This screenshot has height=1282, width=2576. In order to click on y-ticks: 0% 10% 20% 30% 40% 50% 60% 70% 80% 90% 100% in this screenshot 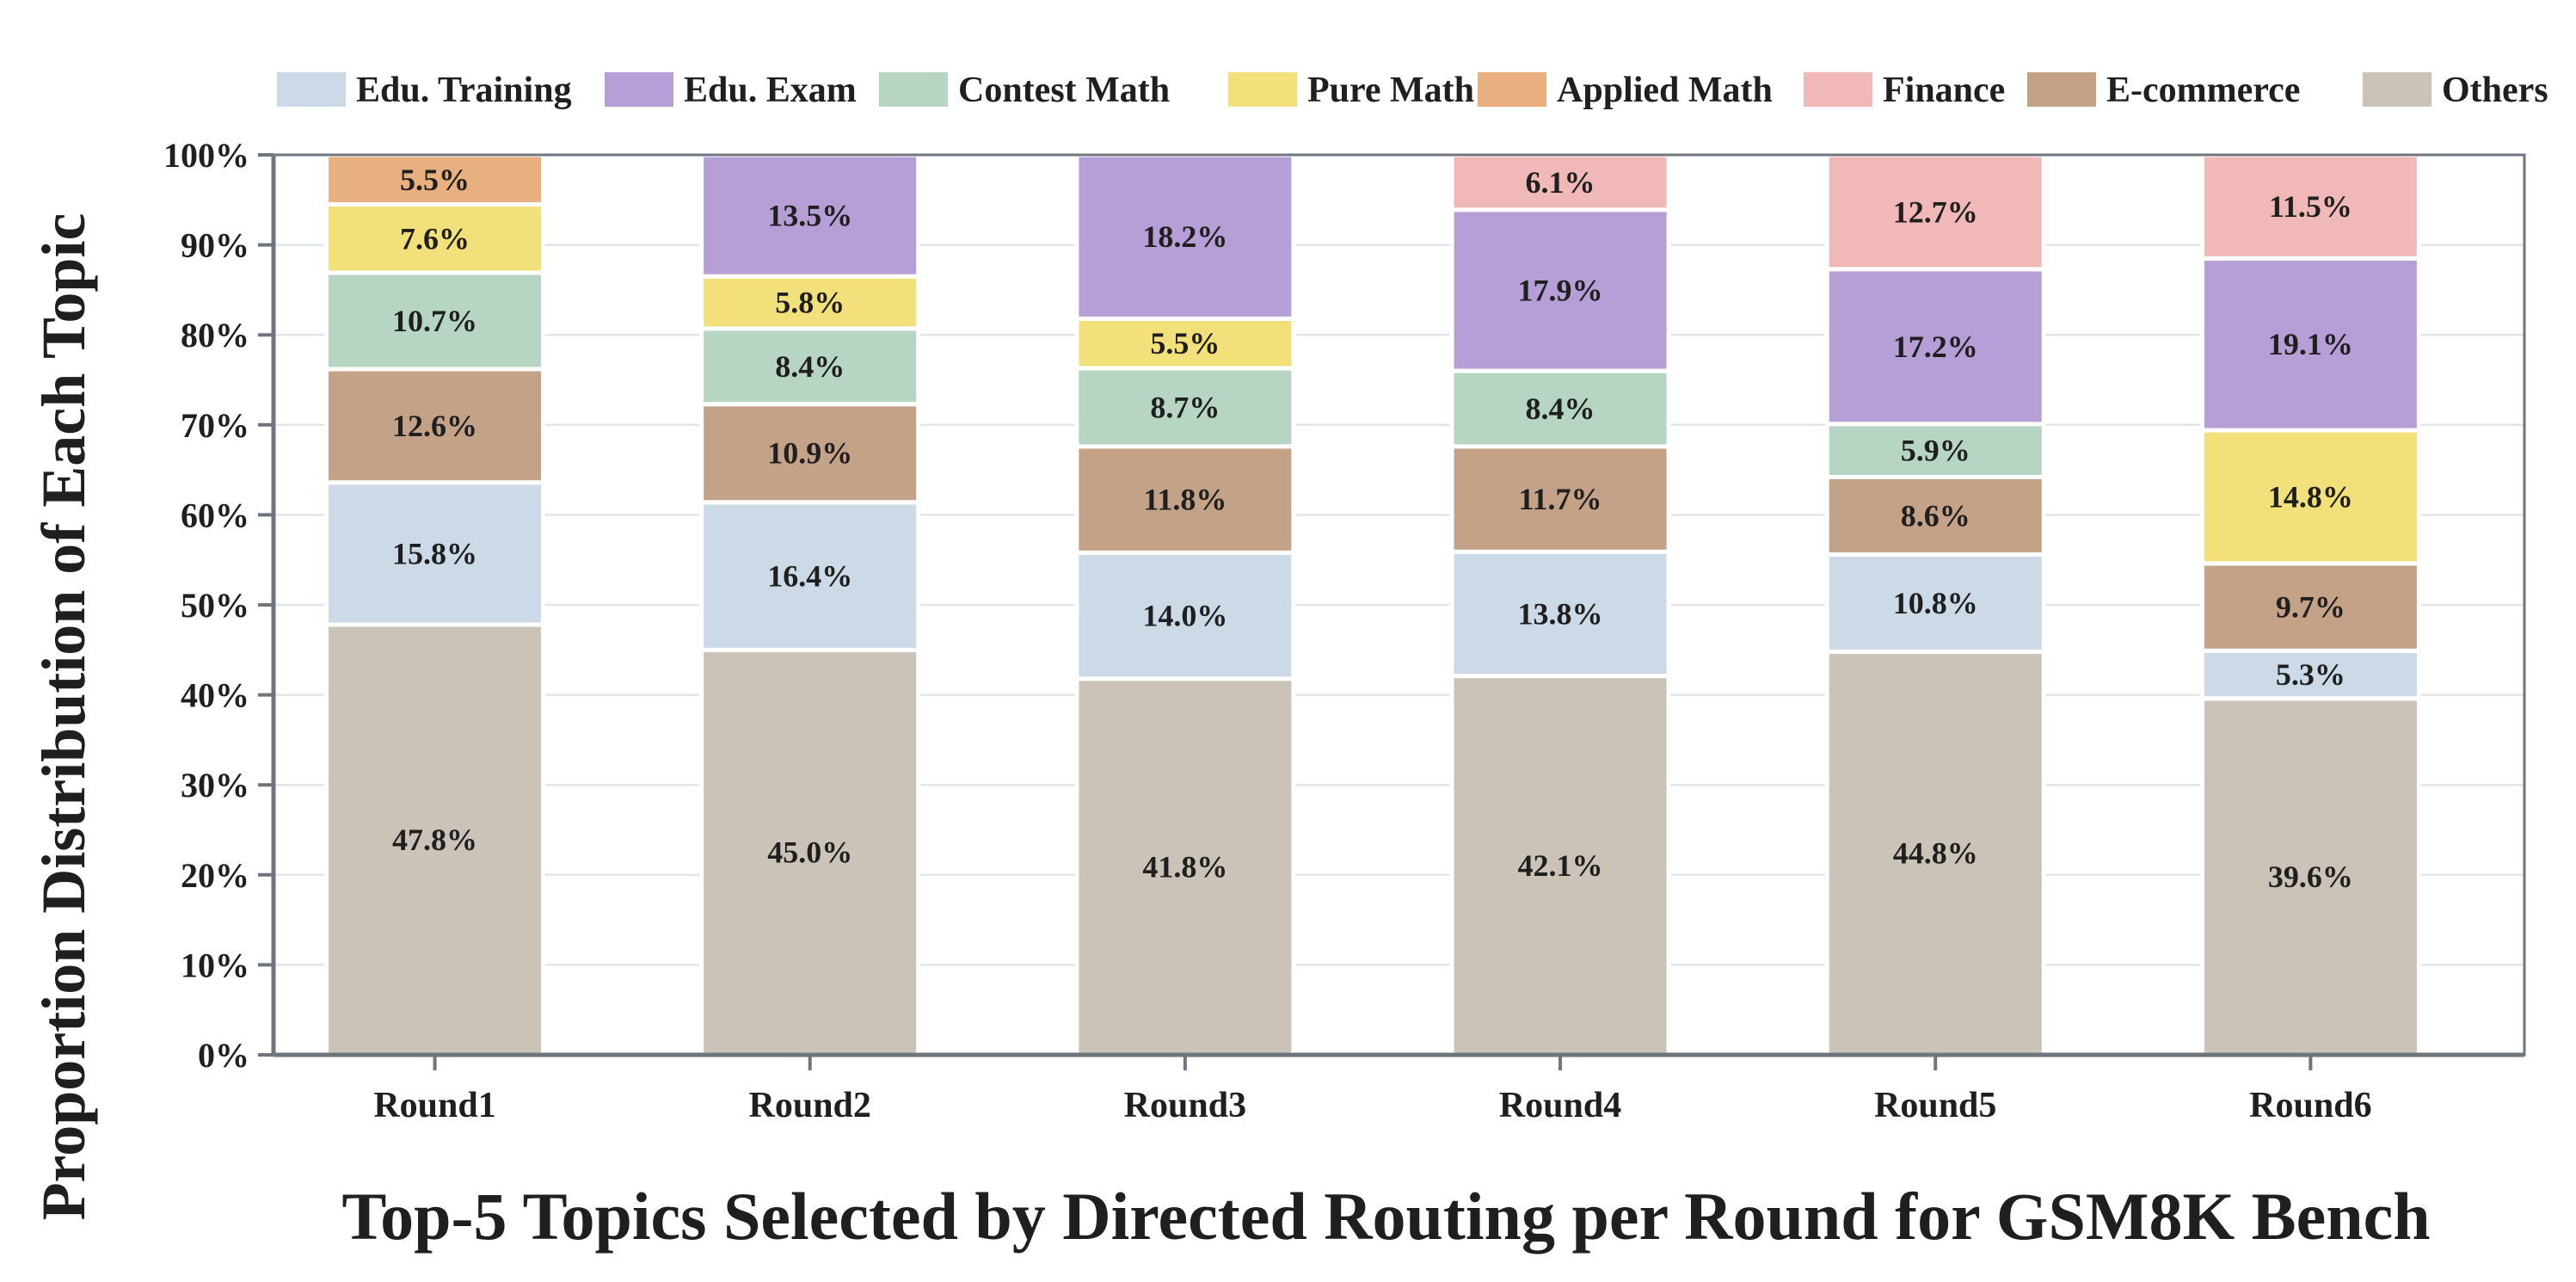, I will do `click(218, 605)`.